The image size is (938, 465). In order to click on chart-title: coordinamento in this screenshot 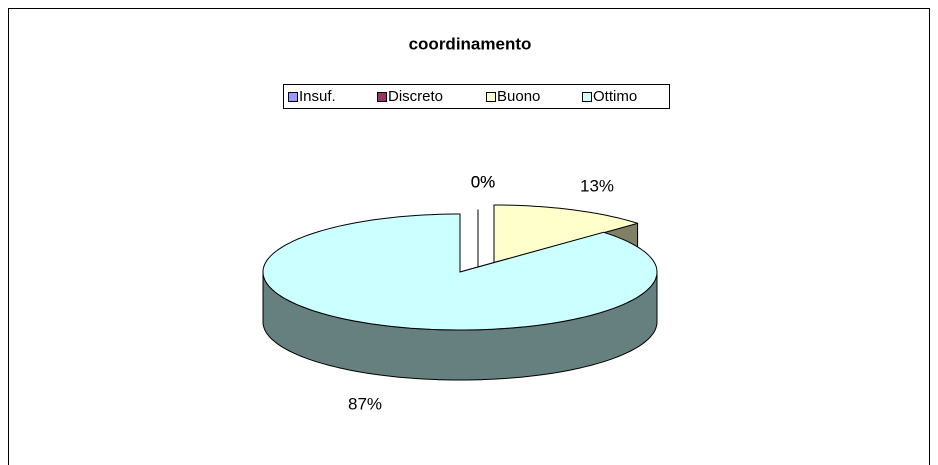, I will do `click(470, 43)`.